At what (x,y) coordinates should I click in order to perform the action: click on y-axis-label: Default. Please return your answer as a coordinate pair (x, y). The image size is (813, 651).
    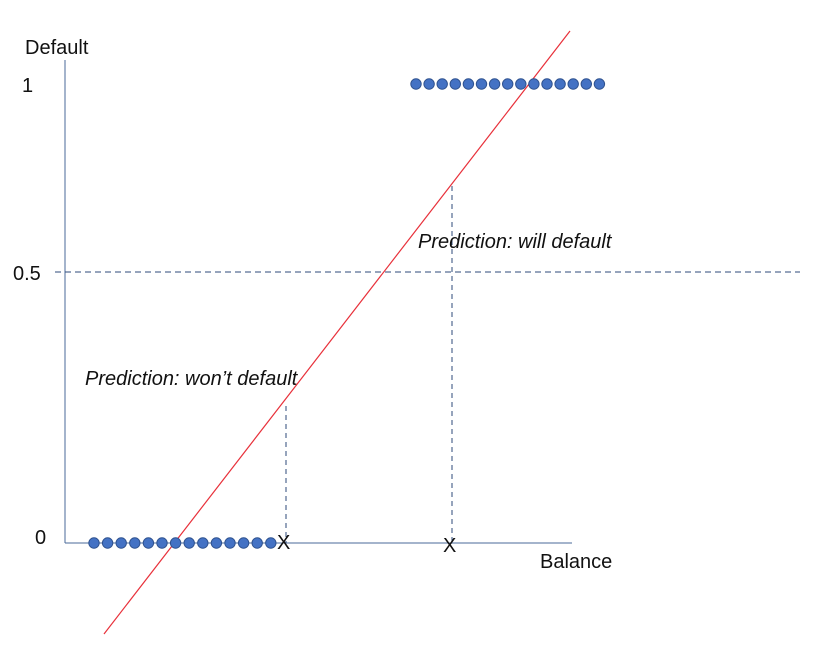
    Looking at the image, I should click on (57, 48).